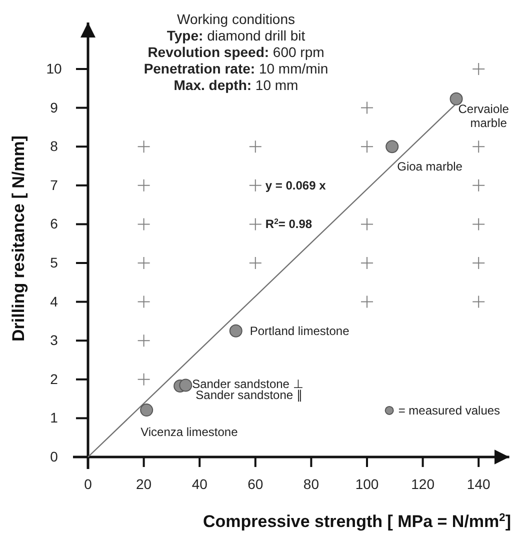  I want to click on y-tick-label: 7, so click(54, 184).